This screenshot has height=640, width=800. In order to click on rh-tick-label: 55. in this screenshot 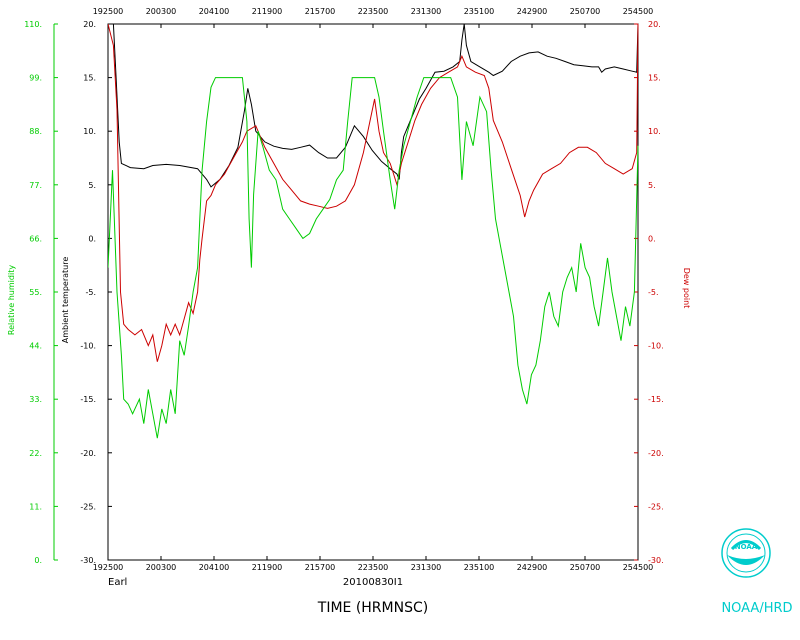, I will do `click(35, 292)`.